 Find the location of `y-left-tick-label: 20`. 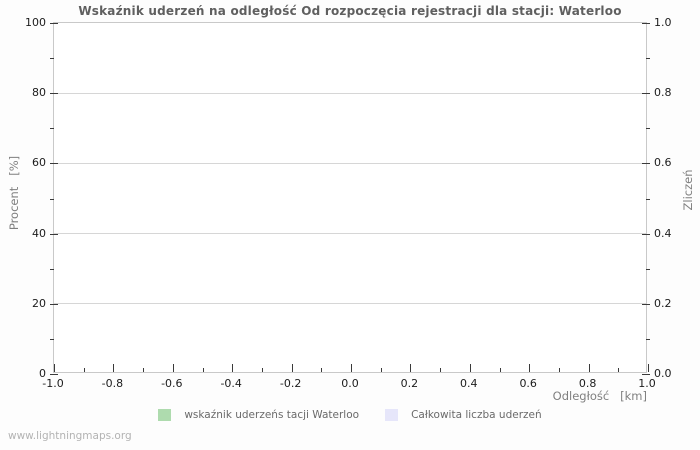

y-left-tick-label: 20 is located at coordinates (39, 303).